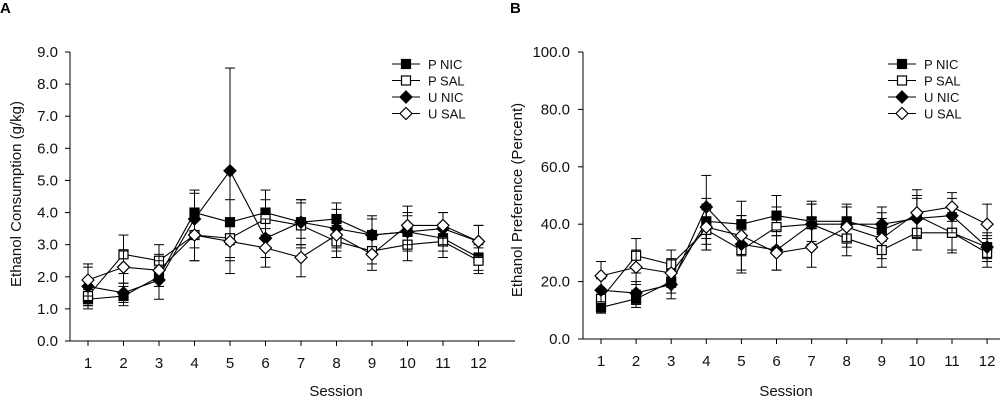 The height and width of the screenshot is (402, 1000). I want to click on panel-b-y-tick-label: 60.0, so click(555, 167).